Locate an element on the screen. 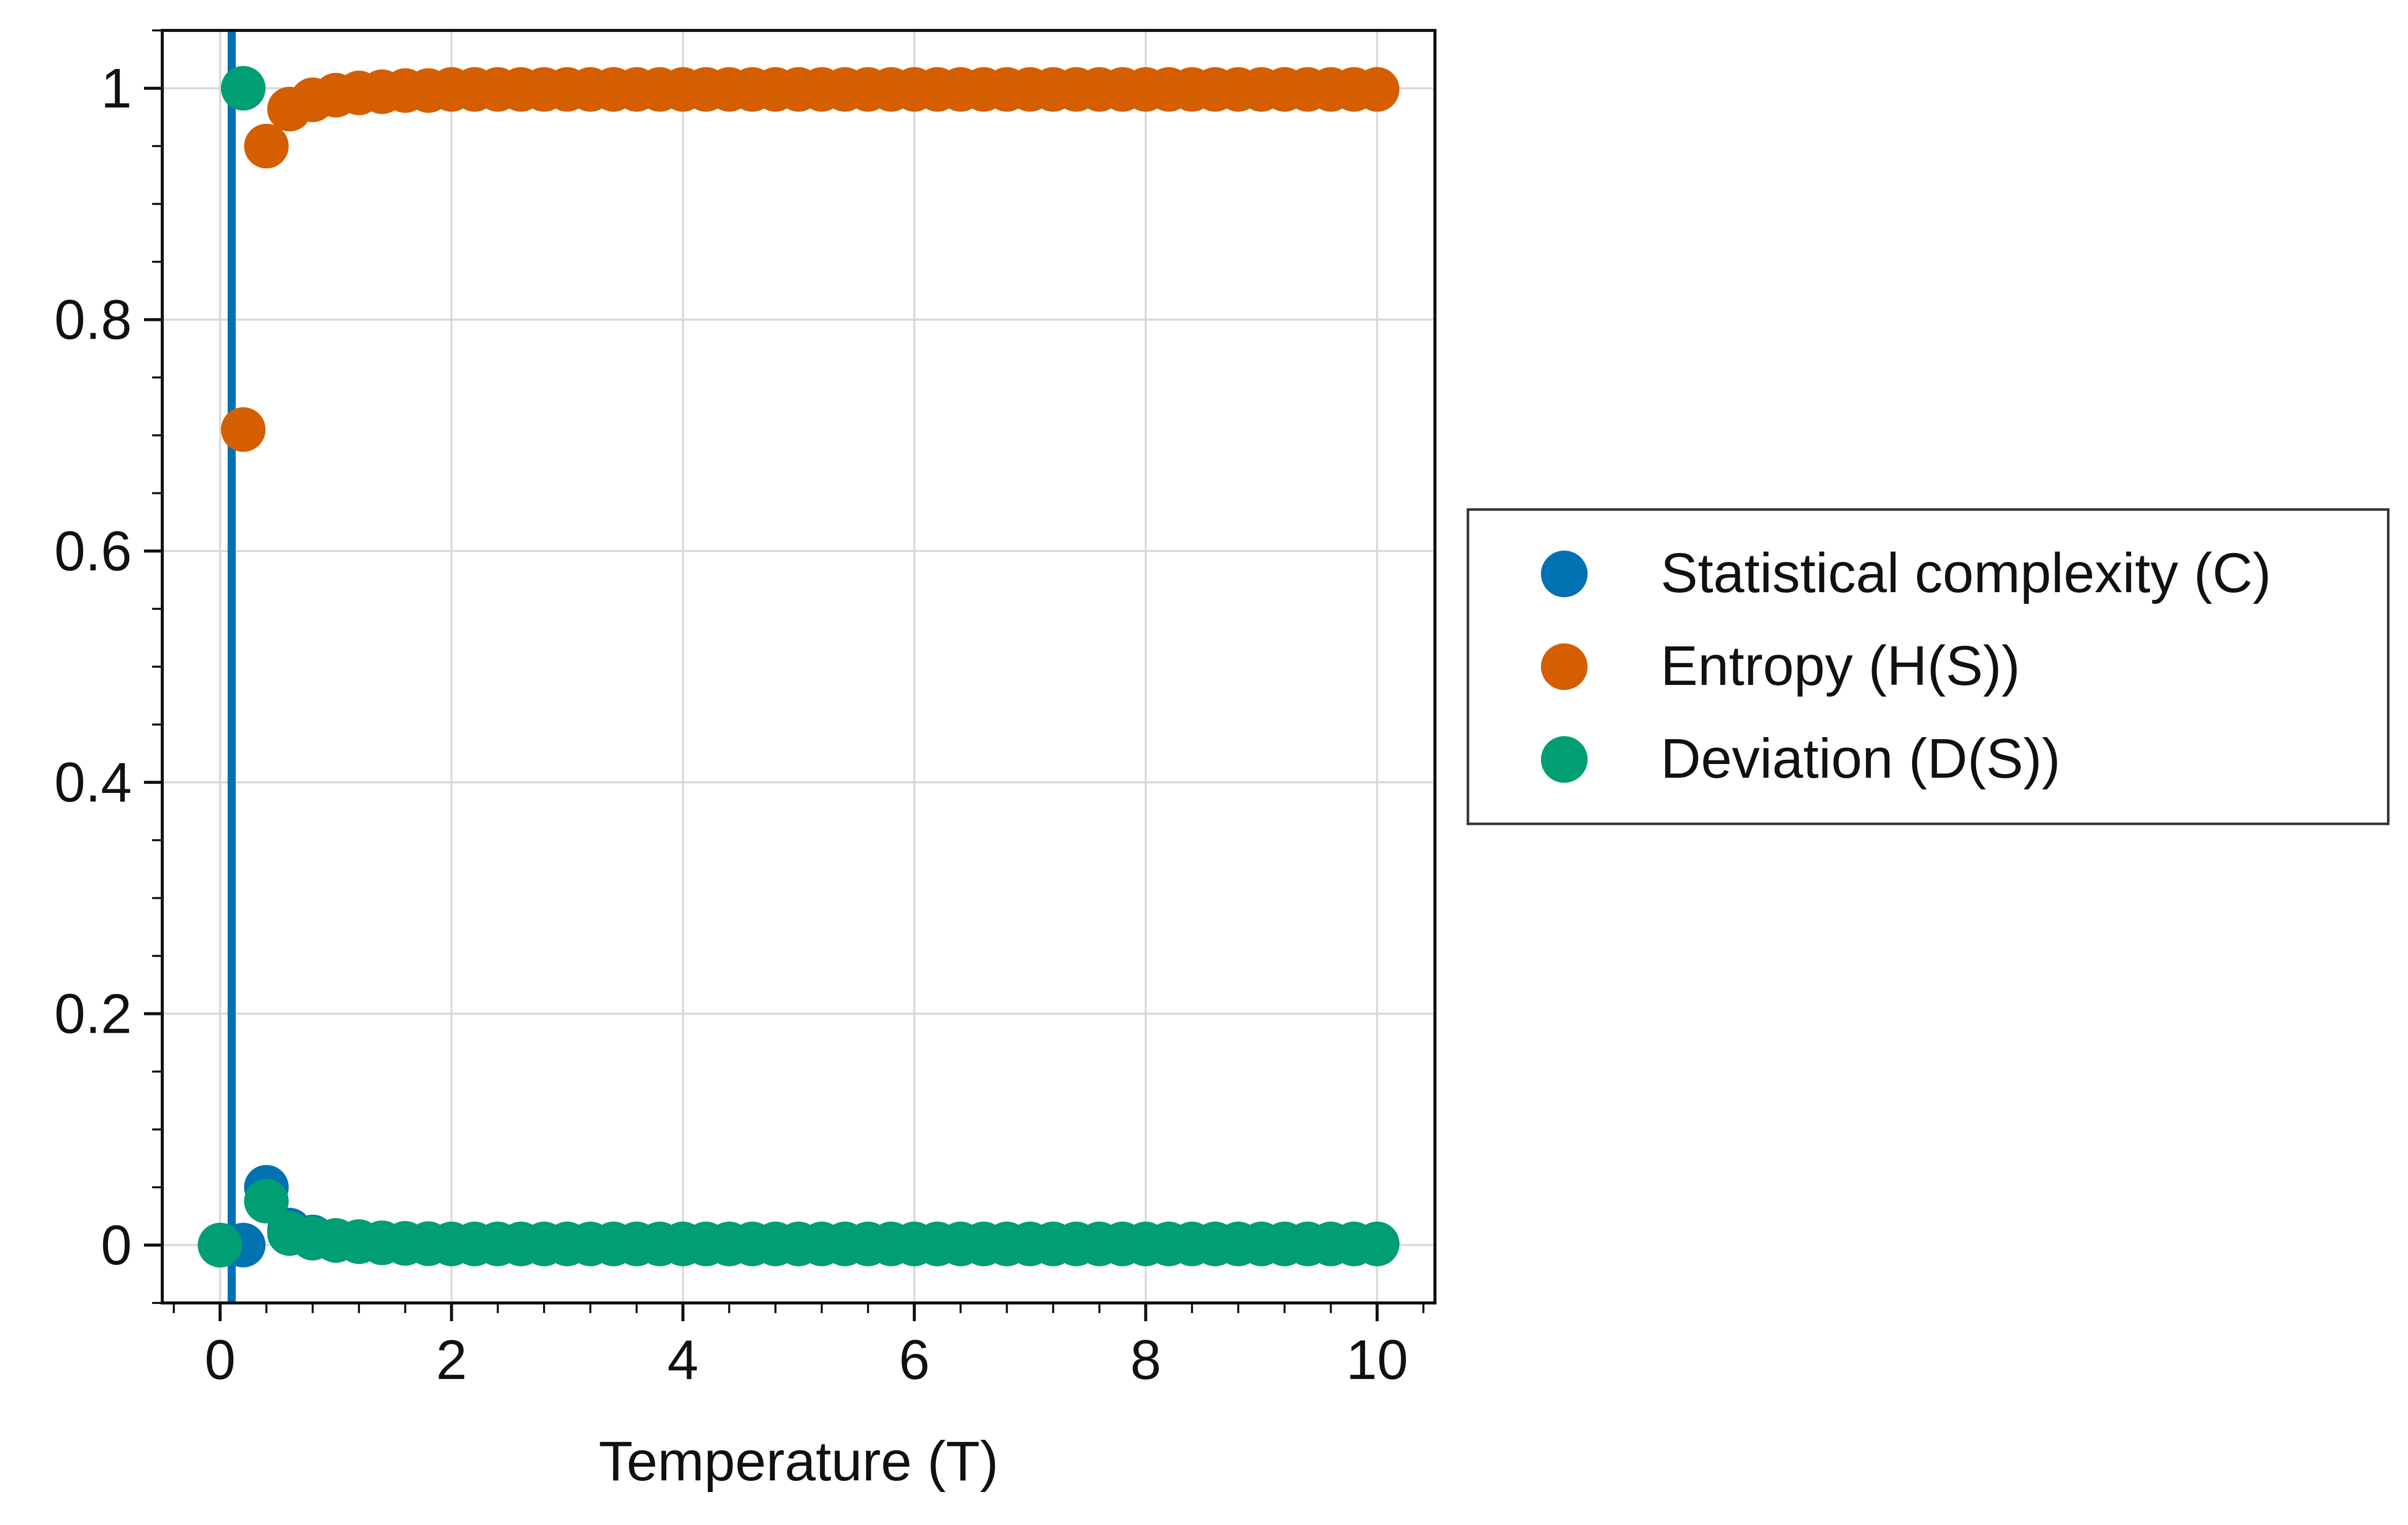  y-tick-label: 0.2 is located at coordinates (93, 1014).